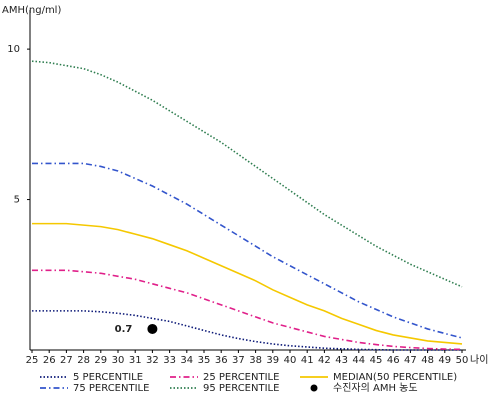  Describe the element at coordinates (17, 200) in the screenshot. I see `y-tick-label: 5` at that location.